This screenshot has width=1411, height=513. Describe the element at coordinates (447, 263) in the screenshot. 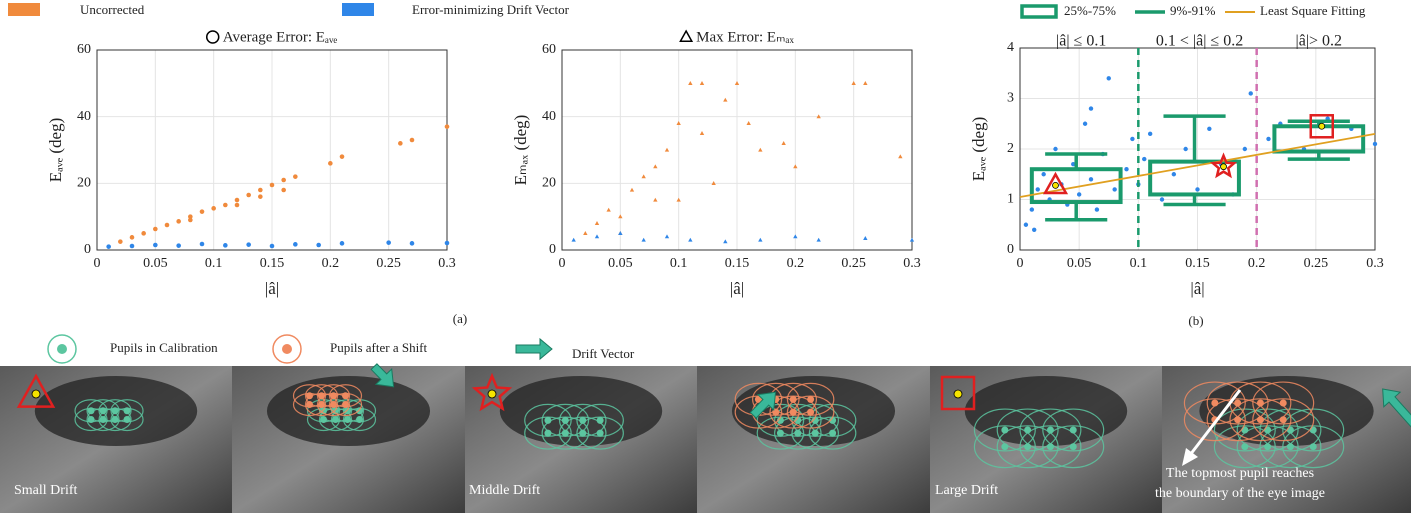

I see `x-tick-label: 0.3` at that location.